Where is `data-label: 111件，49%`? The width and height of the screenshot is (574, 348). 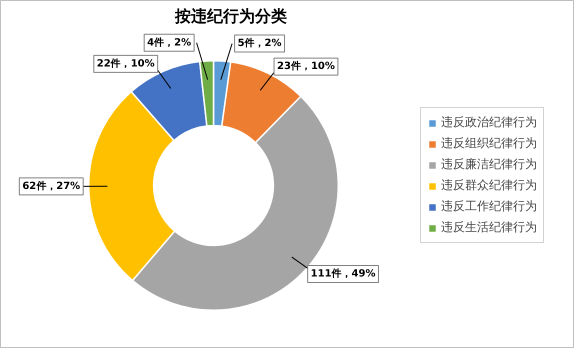
data-label: 111件，49% is located at coordinates (343, 273).